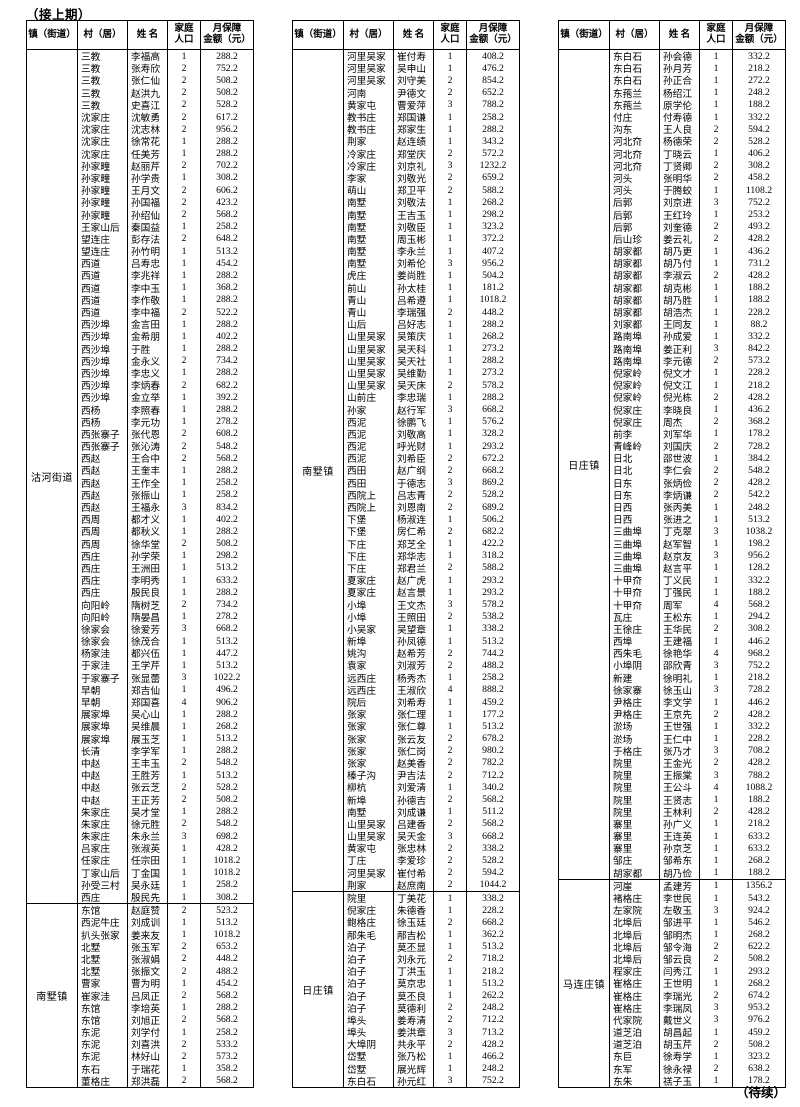 The height and width of the screenshot is (1107, 800). Describe the element at coordinates (697, 153) in the screenshot. I see `table-row: 河北夼 丁晓云 1 406.2` at that location.